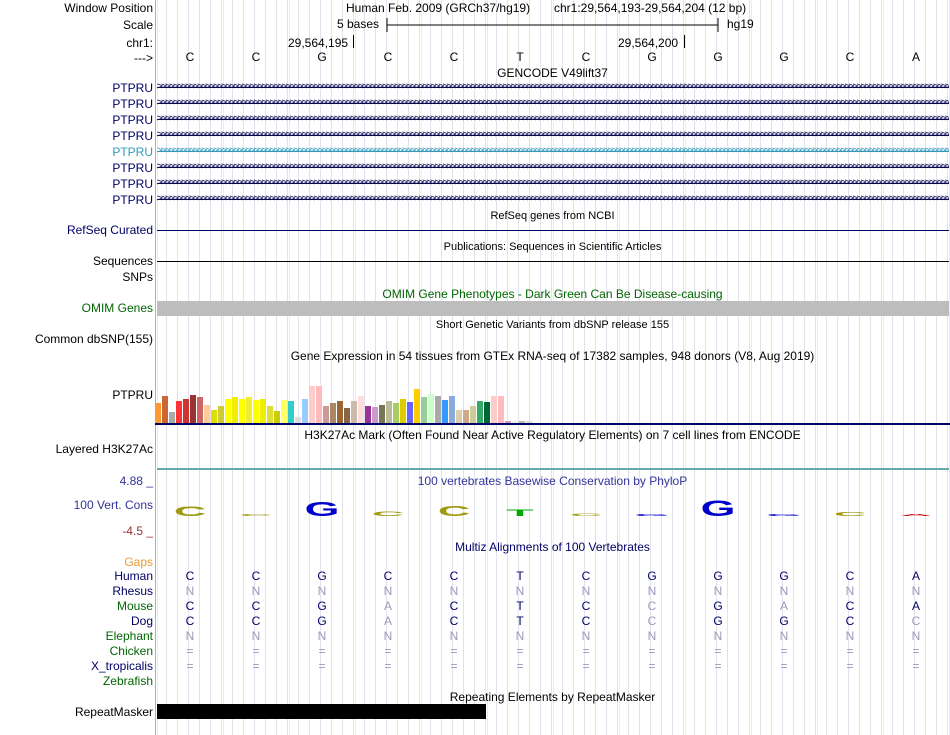 Image resolution: width=950 pixels, height=735 pixels. Describe the element at coordinates (113, 712) in the screenshot. I see `repeatmasker-label: RepeatMasker` at that location.